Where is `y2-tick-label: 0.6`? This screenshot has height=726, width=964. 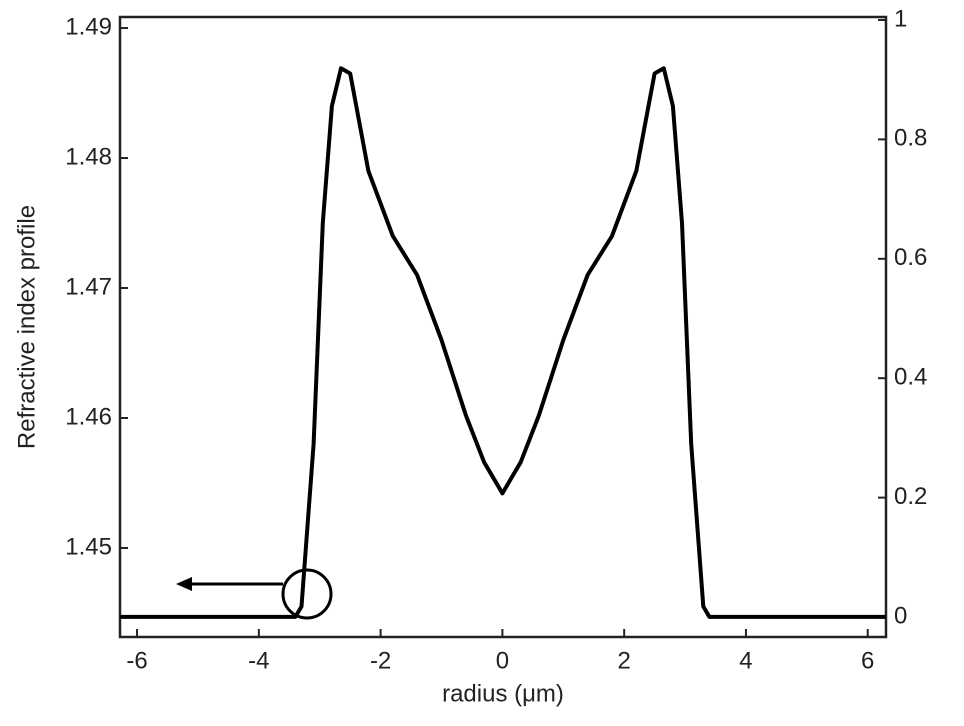 y2-tick-label: 0.6 is located at coordinates (910, 257).